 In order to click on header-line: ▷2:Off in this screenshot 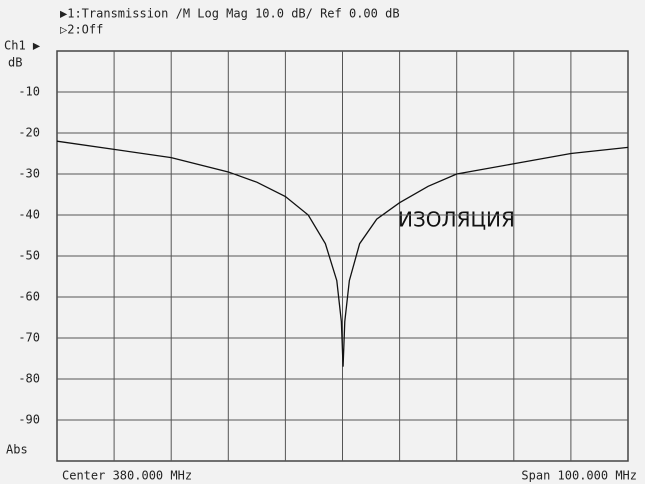, I will do `click(81, 30)`.